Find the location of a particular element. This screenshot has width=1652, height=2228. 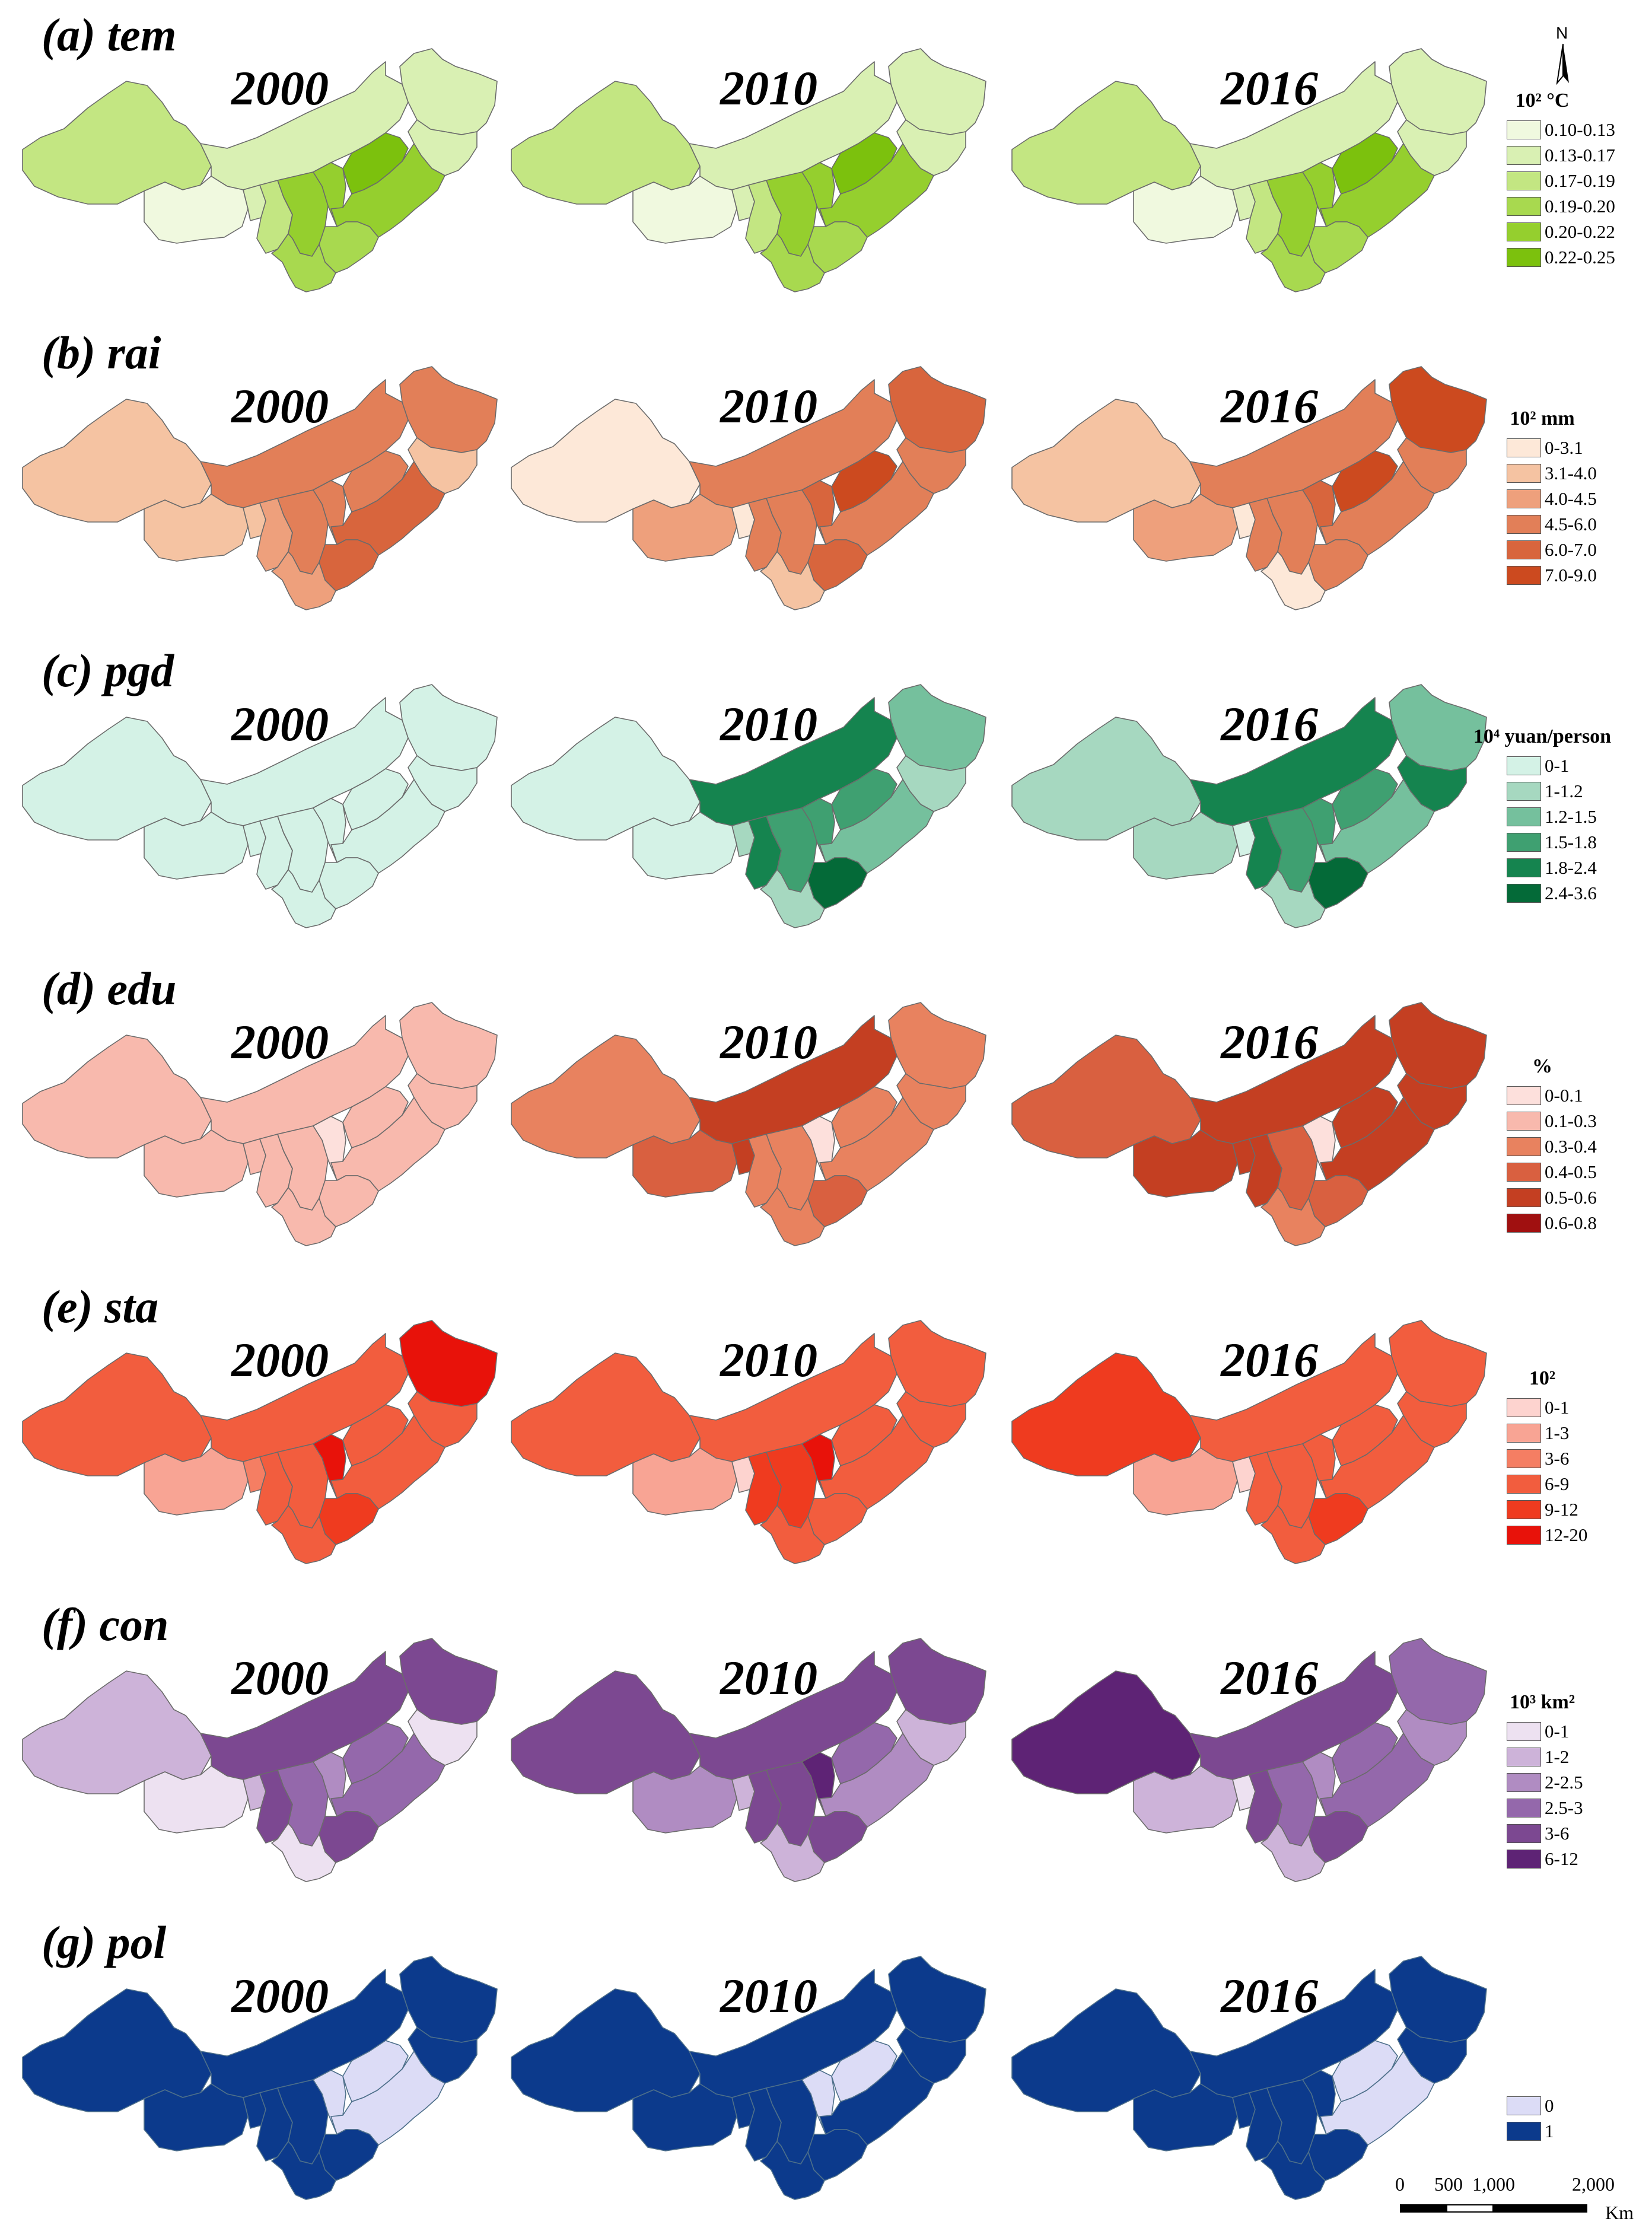

scale-tick-label: 2,000 is located at coordinates (1593, 2184).